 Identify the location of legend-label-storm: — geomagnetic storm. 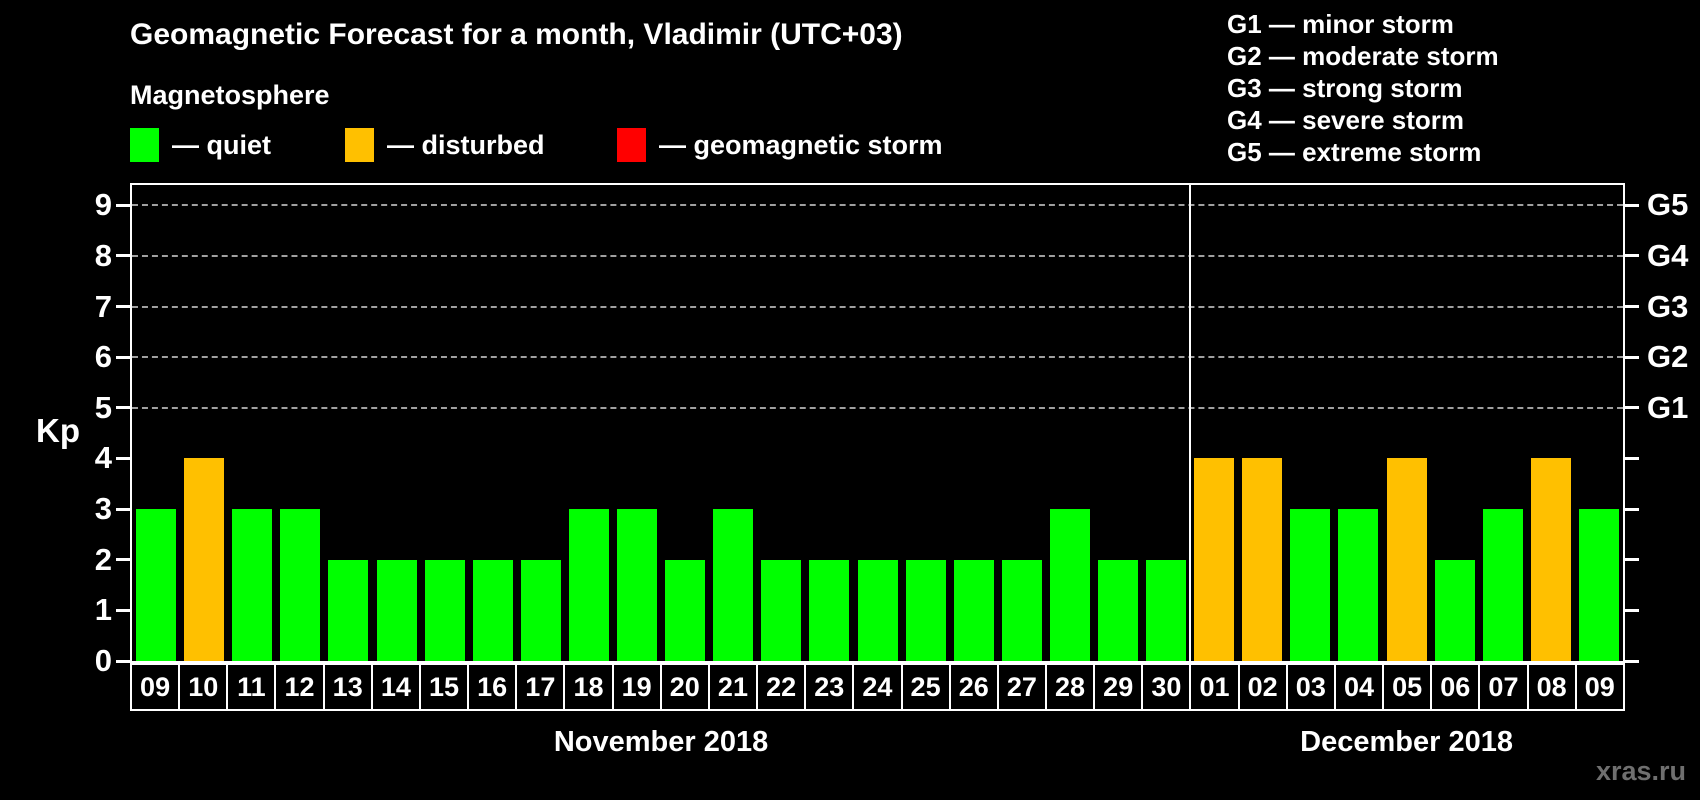
(801, 144).